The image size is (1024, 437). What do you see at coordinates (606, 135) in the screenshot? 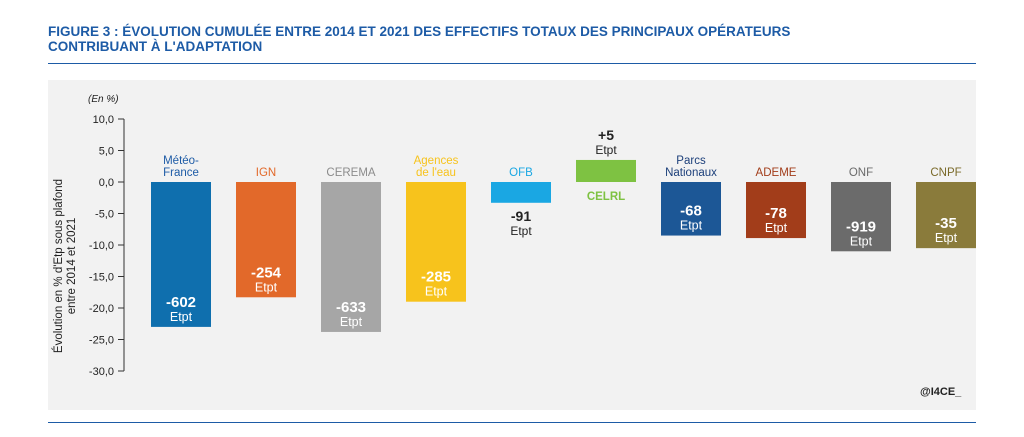
I see `data-label-count: +5` at bounding box center [606, 135].